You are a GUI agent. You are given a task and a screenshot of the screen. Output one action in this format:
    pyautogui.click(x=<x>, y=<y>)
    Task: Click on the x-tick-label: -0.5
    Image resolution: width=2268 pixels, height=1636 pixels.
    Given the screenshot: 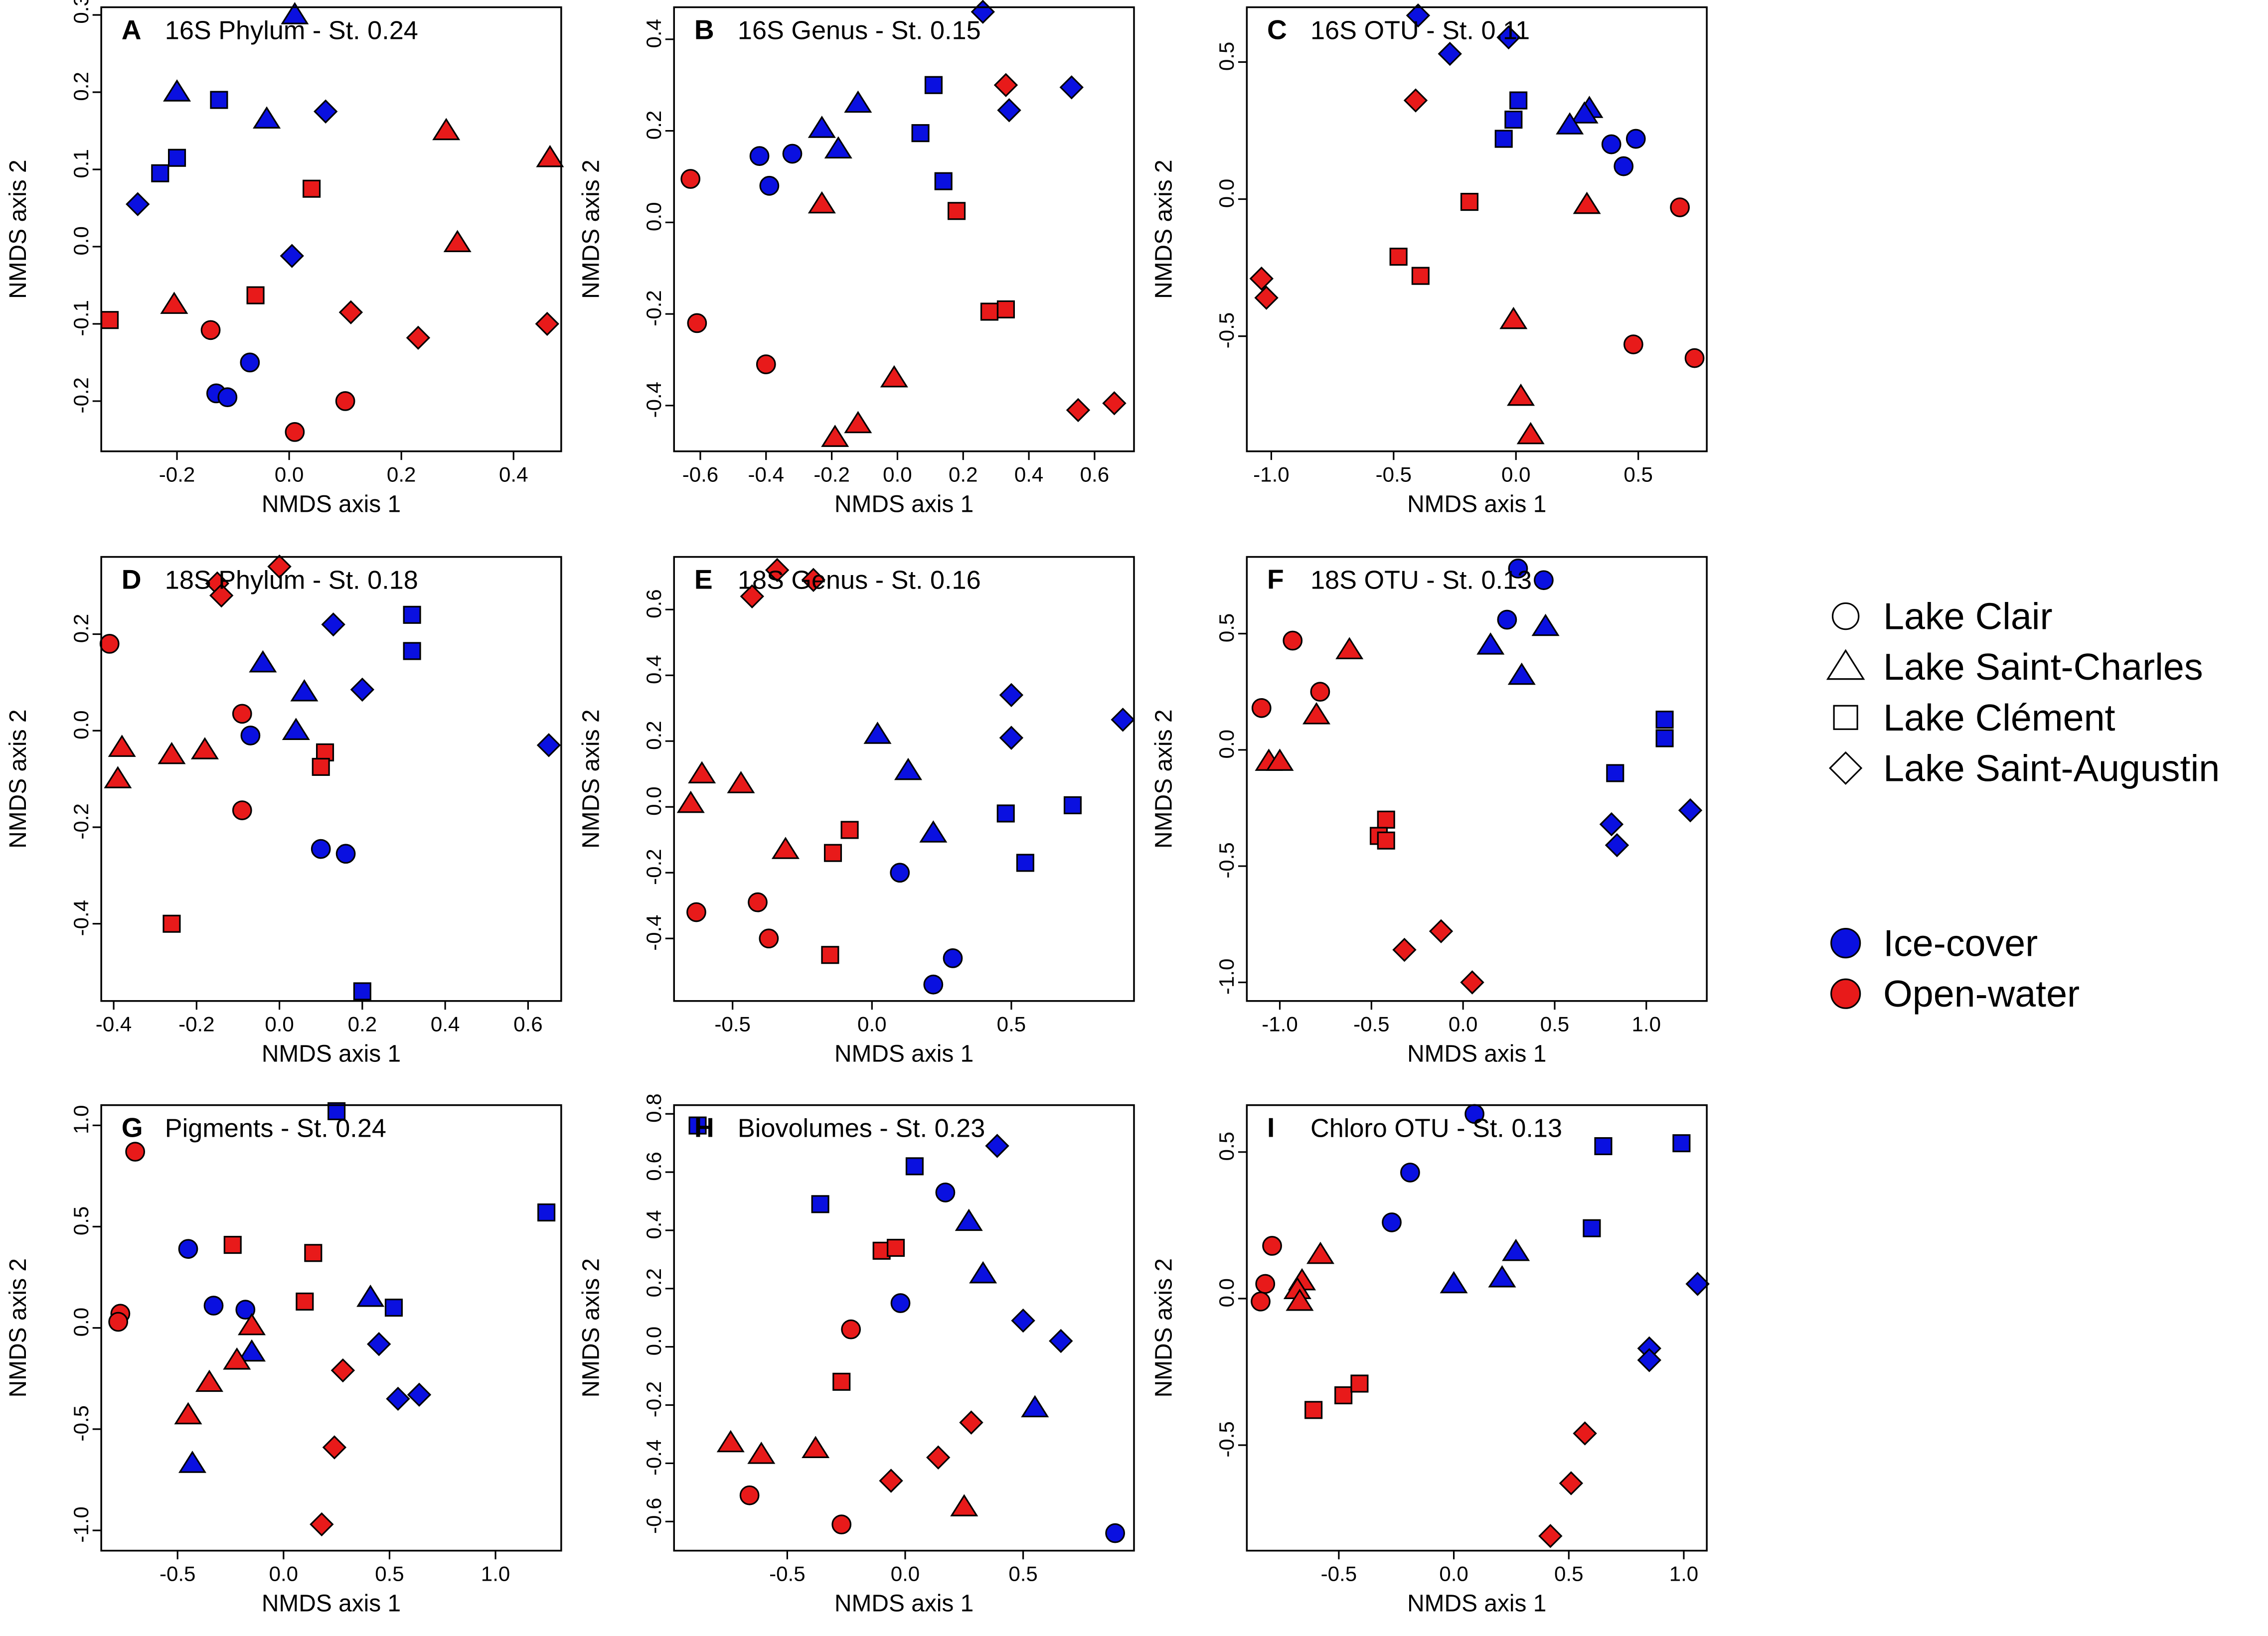 What is the action you would take?
    pyautogui.click(x=1371, y=1024)
    